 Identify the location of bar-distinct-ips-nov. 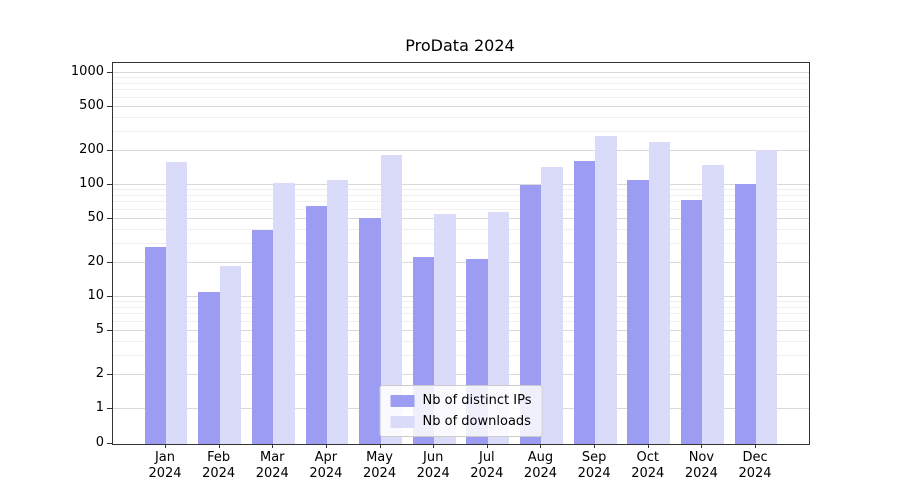
(692, 322).